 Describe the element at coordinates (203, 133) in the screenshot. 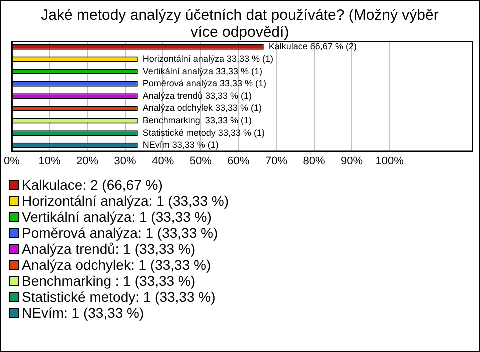

I see `data-label: Statistické metody 33,33 % (1)` at that location.